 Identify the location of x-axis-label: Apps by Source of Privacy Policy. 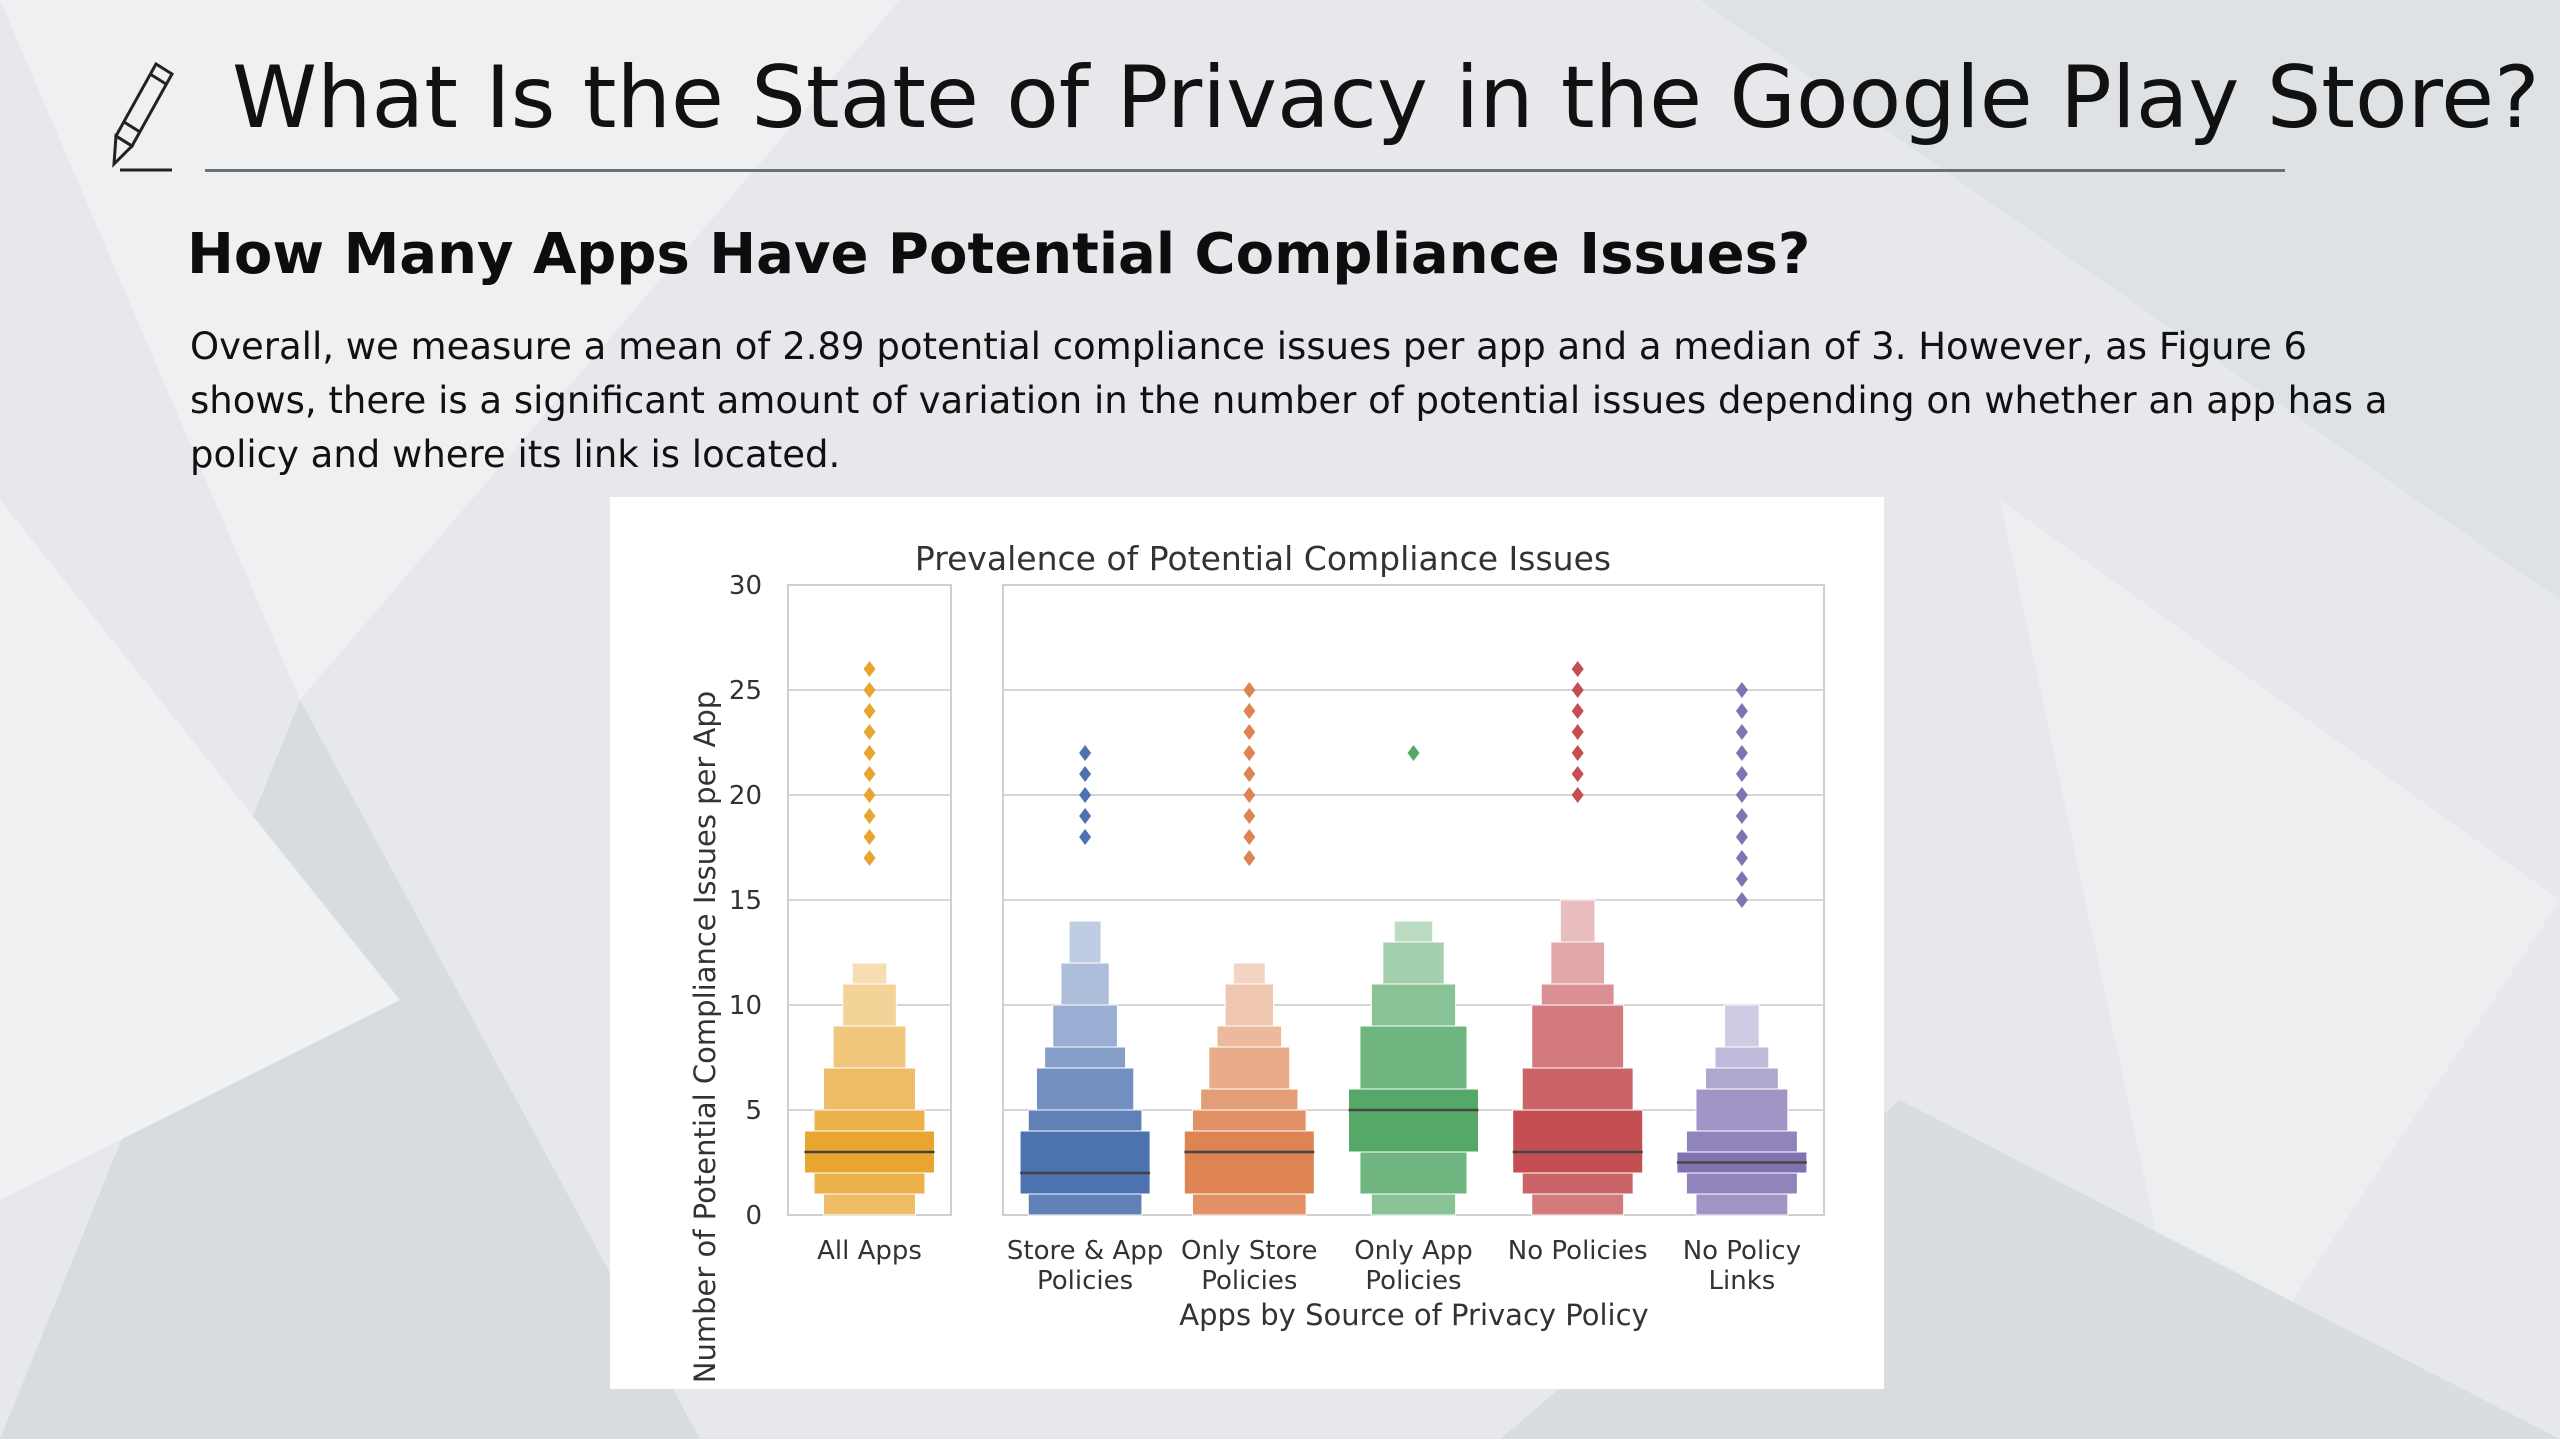
(1413, 1315).